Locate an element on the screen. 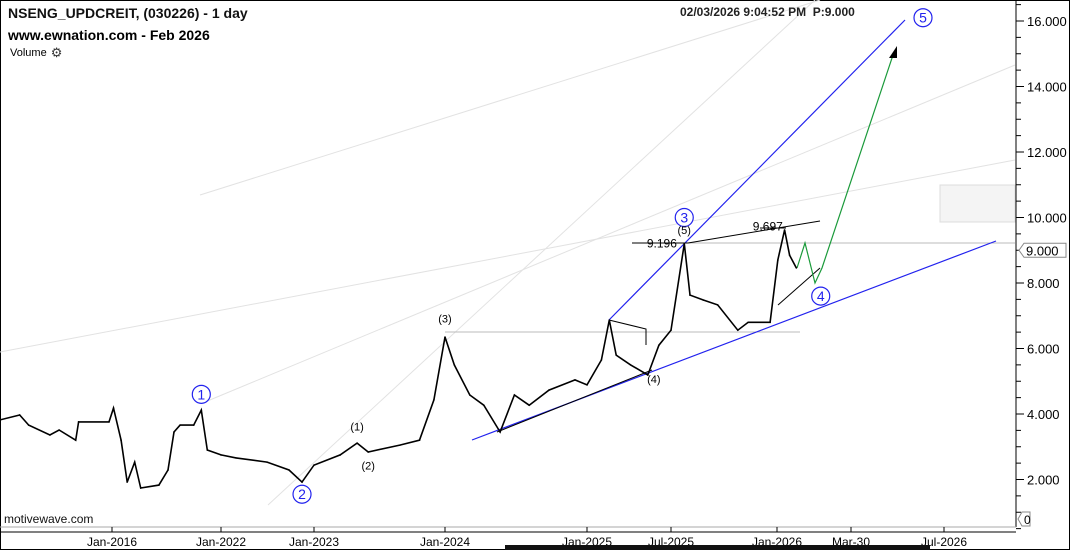 This screenshot has width=1070, height=550. projection-arrowhead is located at coordinates (893, 52).